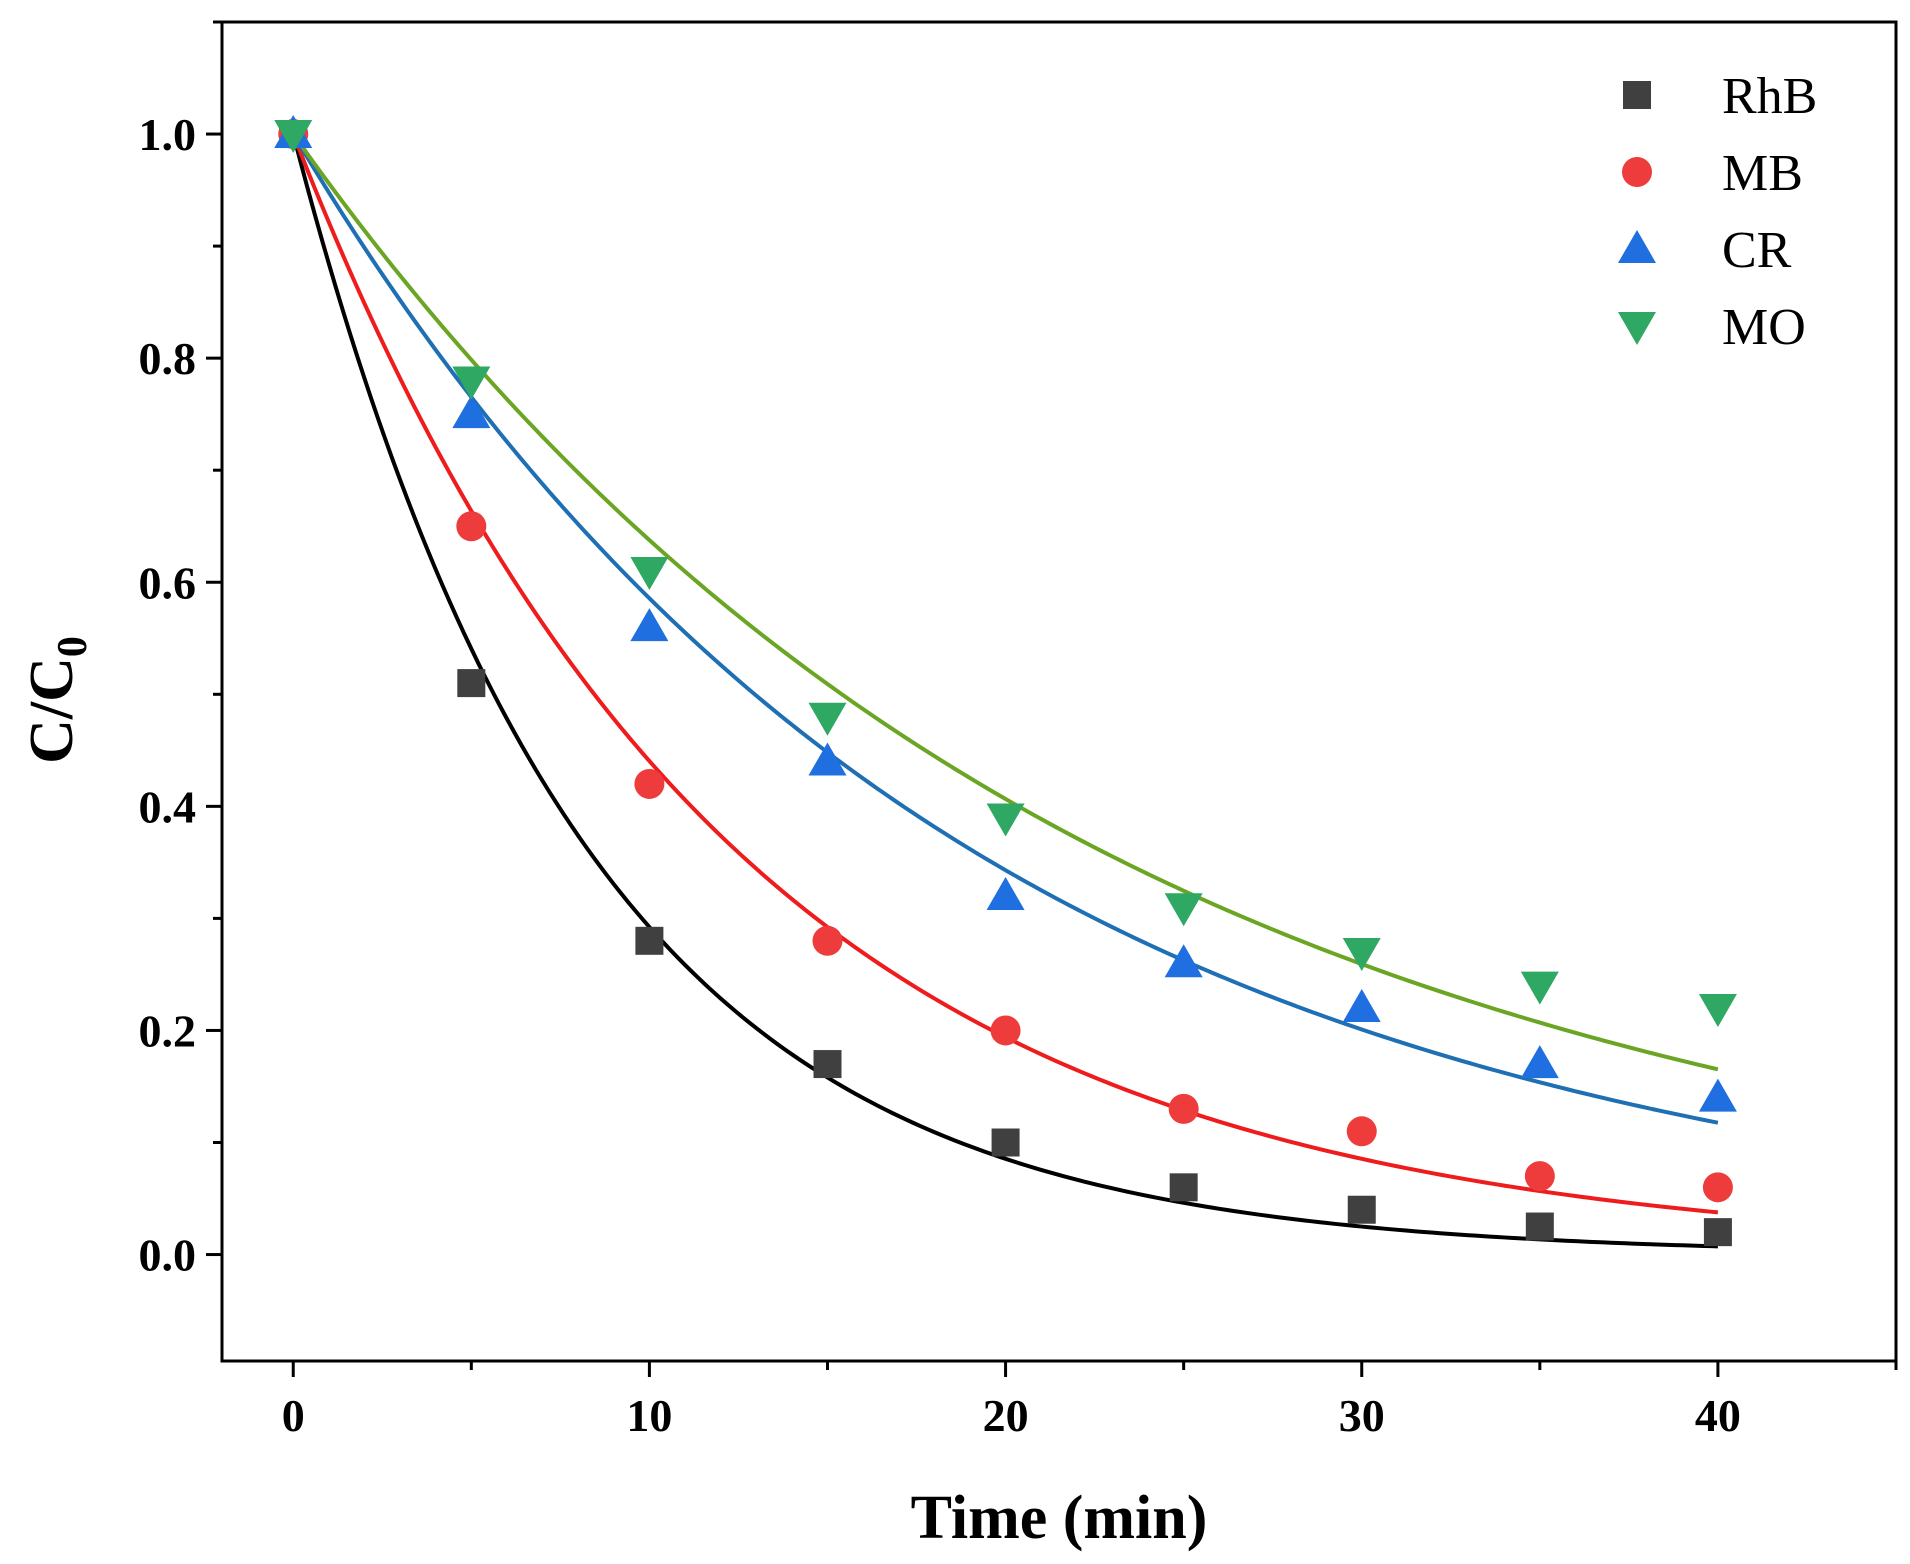  I want to click on y-axis-title-subscript: 0, so click(73, 646).